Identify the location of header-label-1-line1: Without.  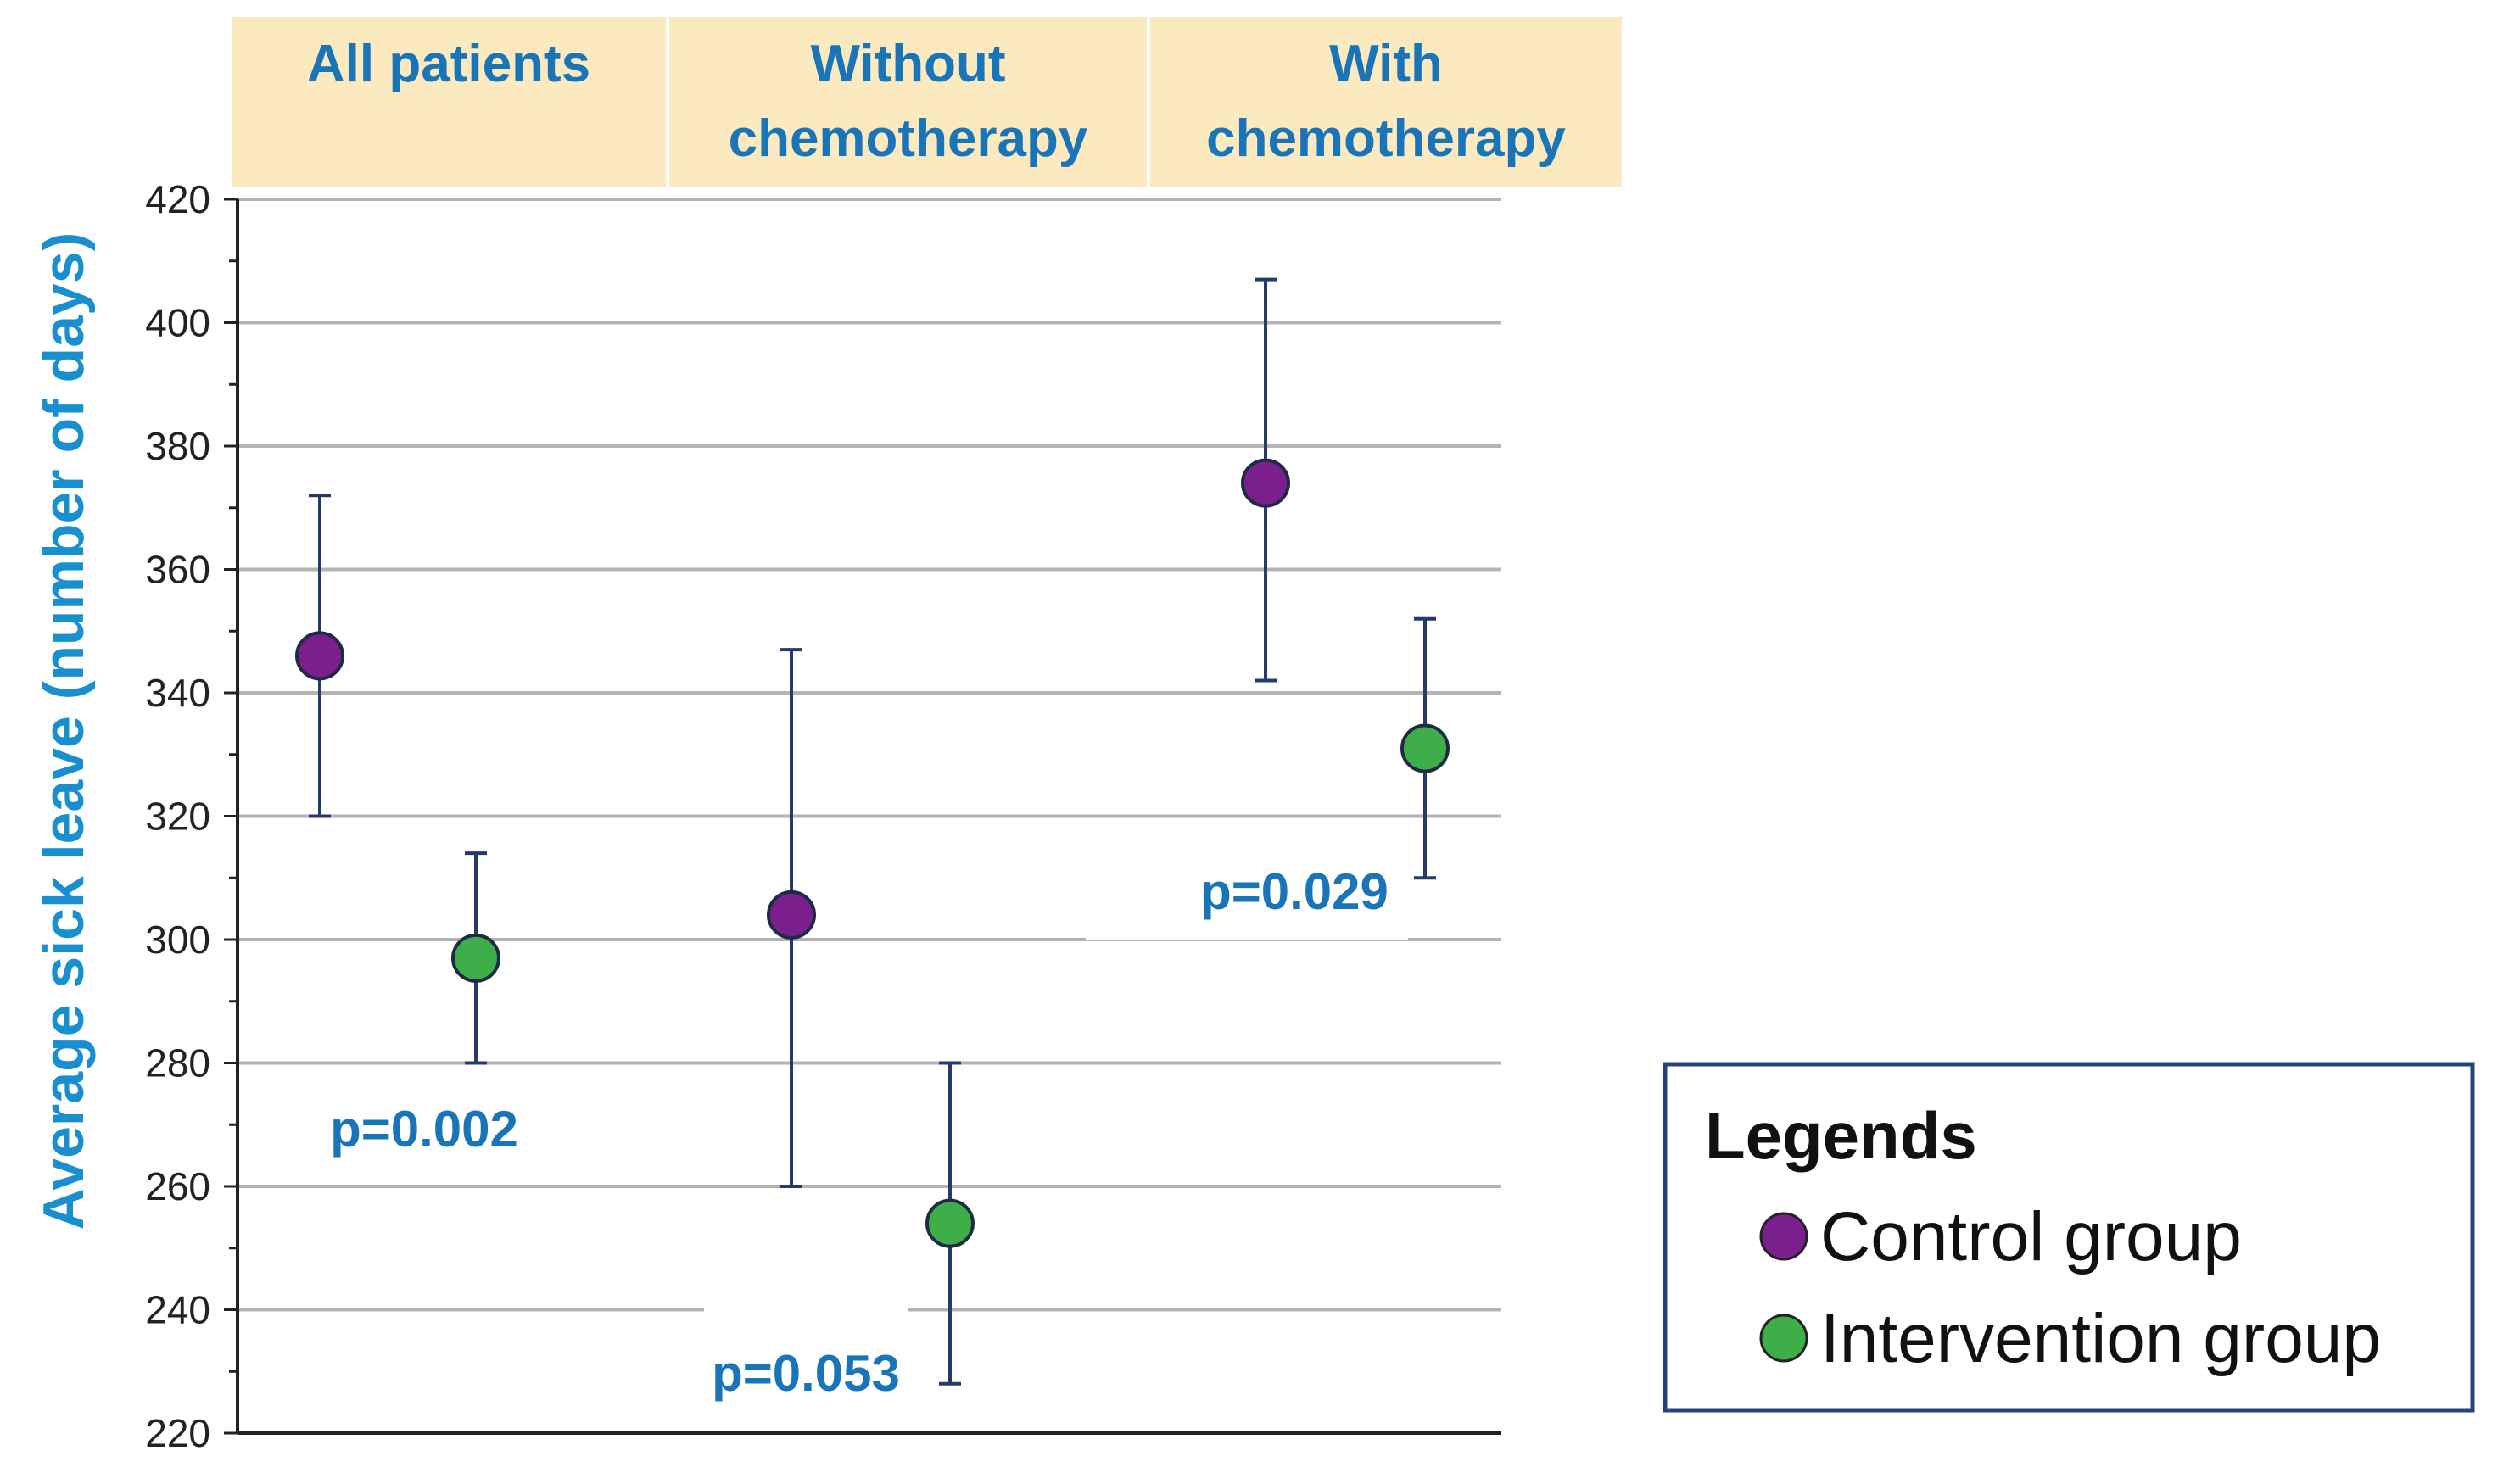
(907, 64).